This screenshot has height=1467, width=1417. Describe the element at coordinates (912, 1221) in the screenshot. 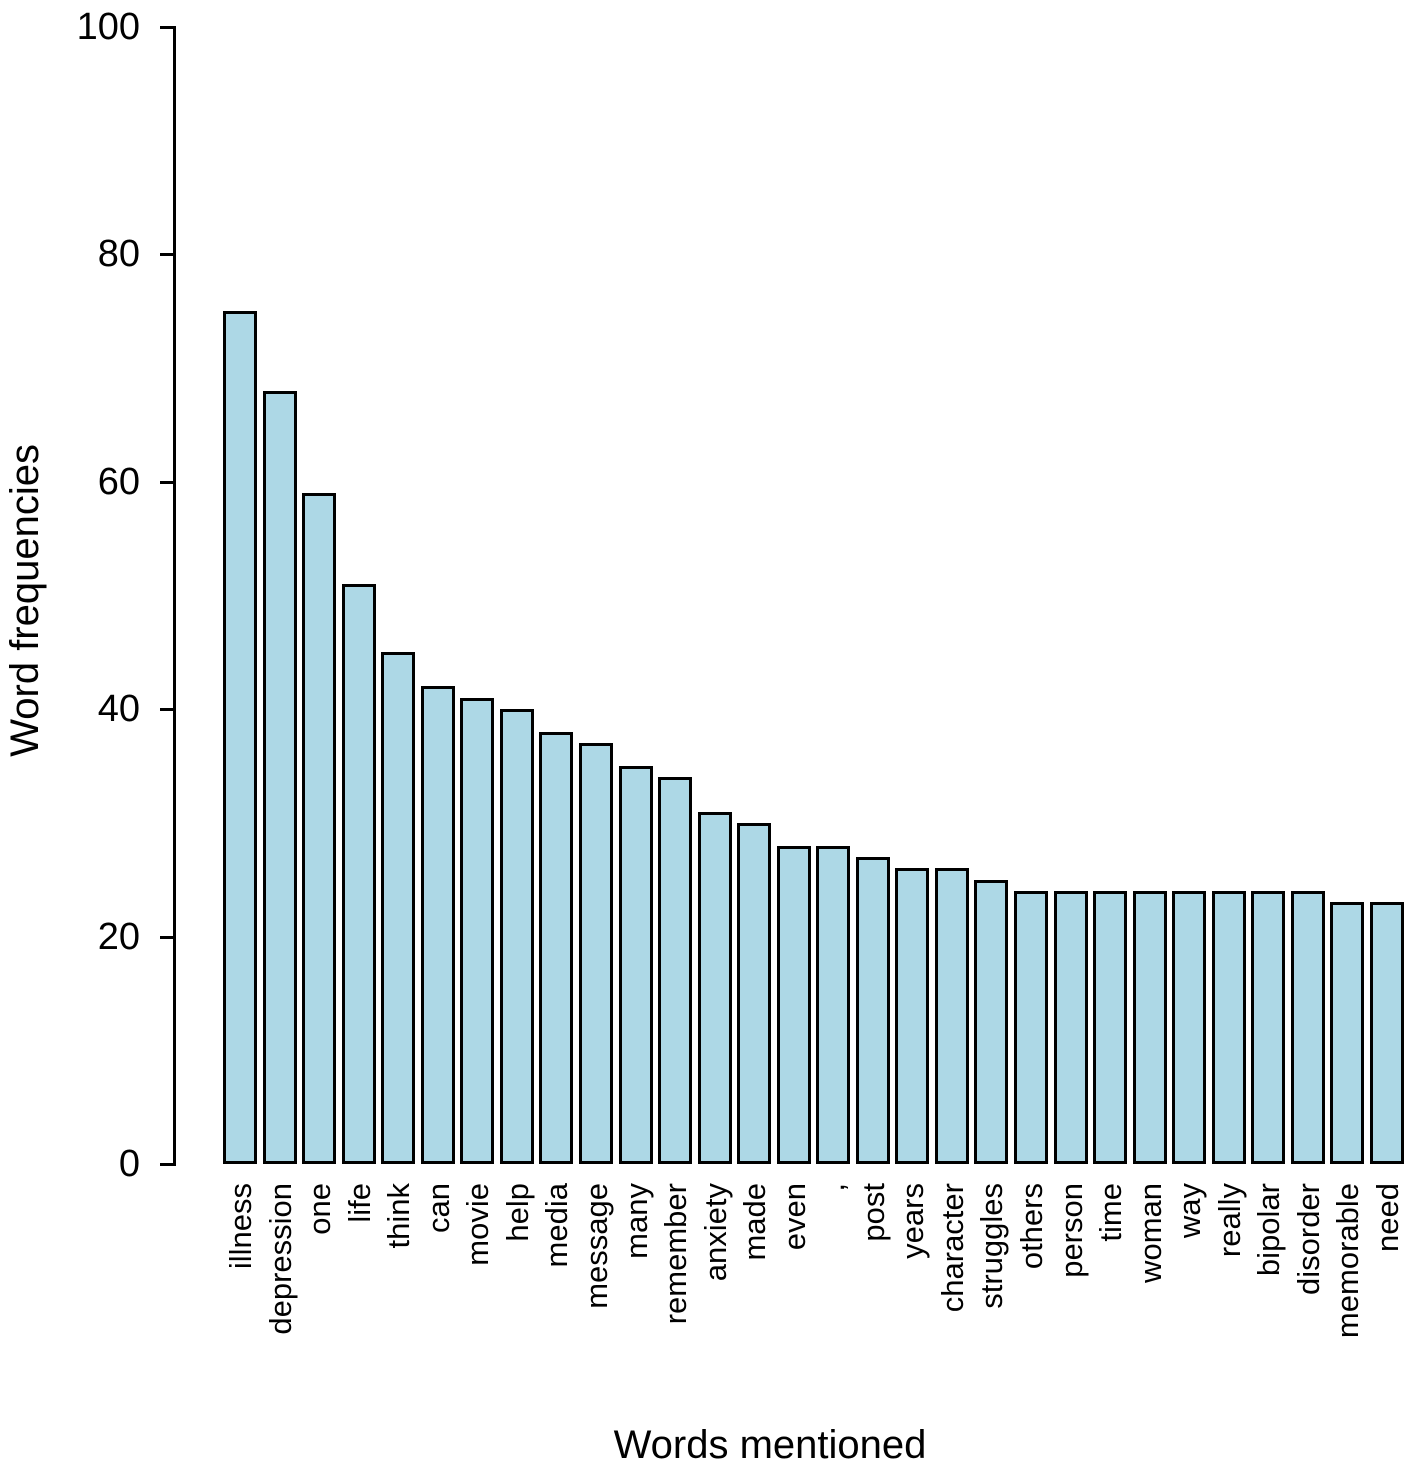

I see `x-axis-label: years` at that location.